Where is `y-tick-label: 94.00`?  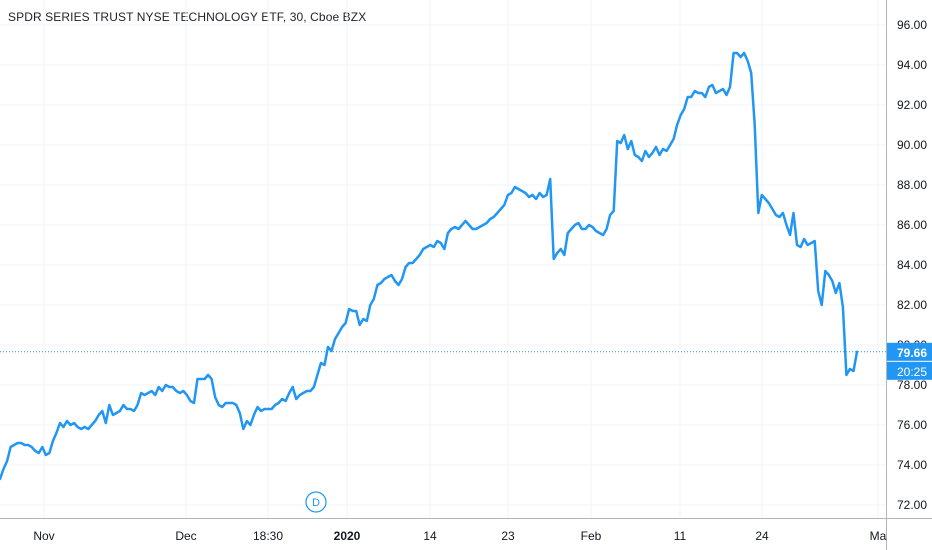 y-tick-label: 94.00 is located at coordinates (912, 65).